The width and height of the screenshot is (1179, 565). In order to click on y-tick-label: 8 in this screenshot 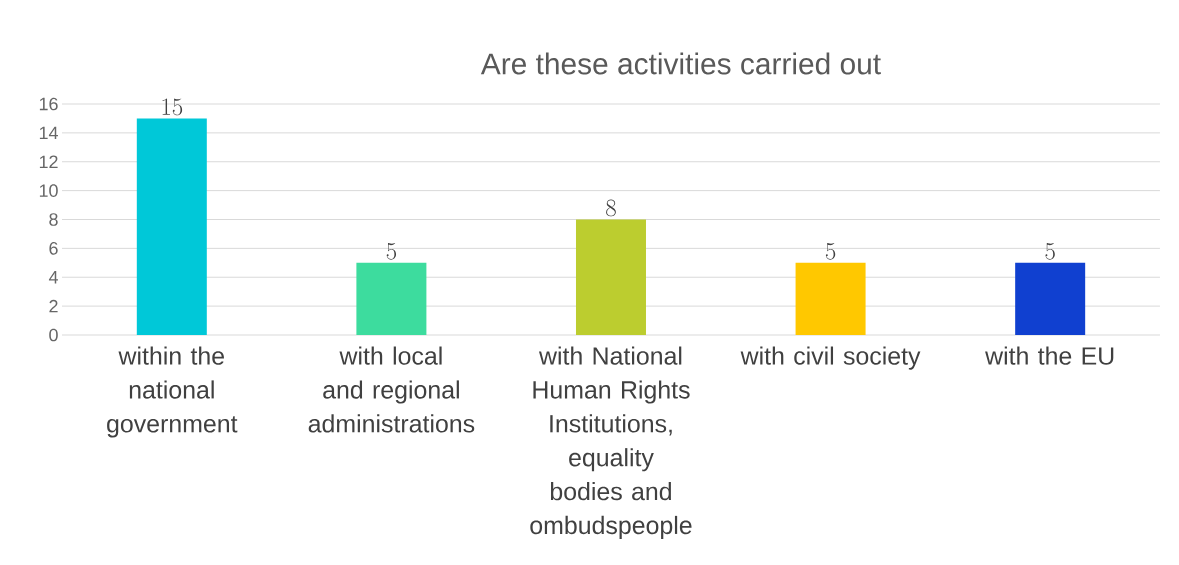, I will do `click(53, 219)`.